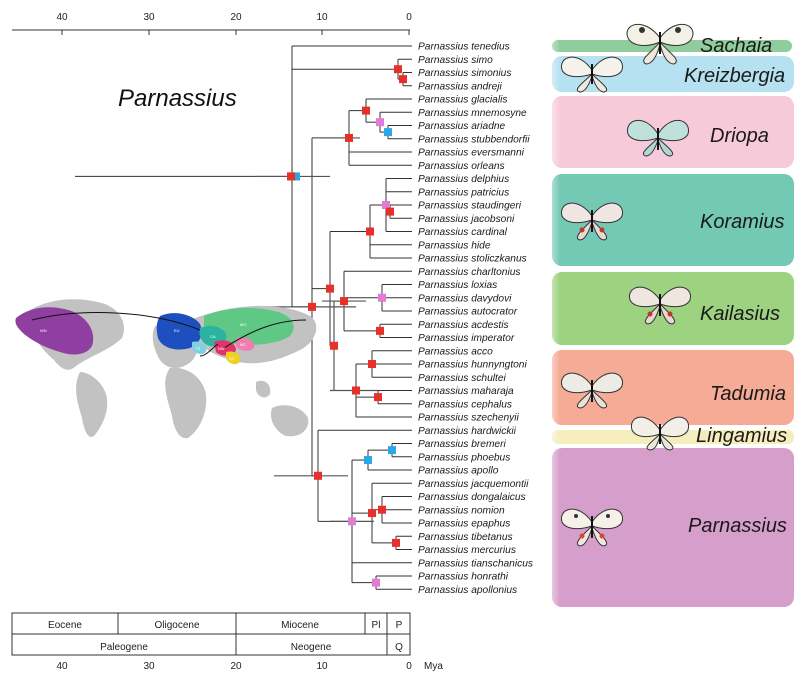  Describe the element at coordinates (592, 74) in the screenshot. I see `butterfly-icon-kreizbergia` at that location.